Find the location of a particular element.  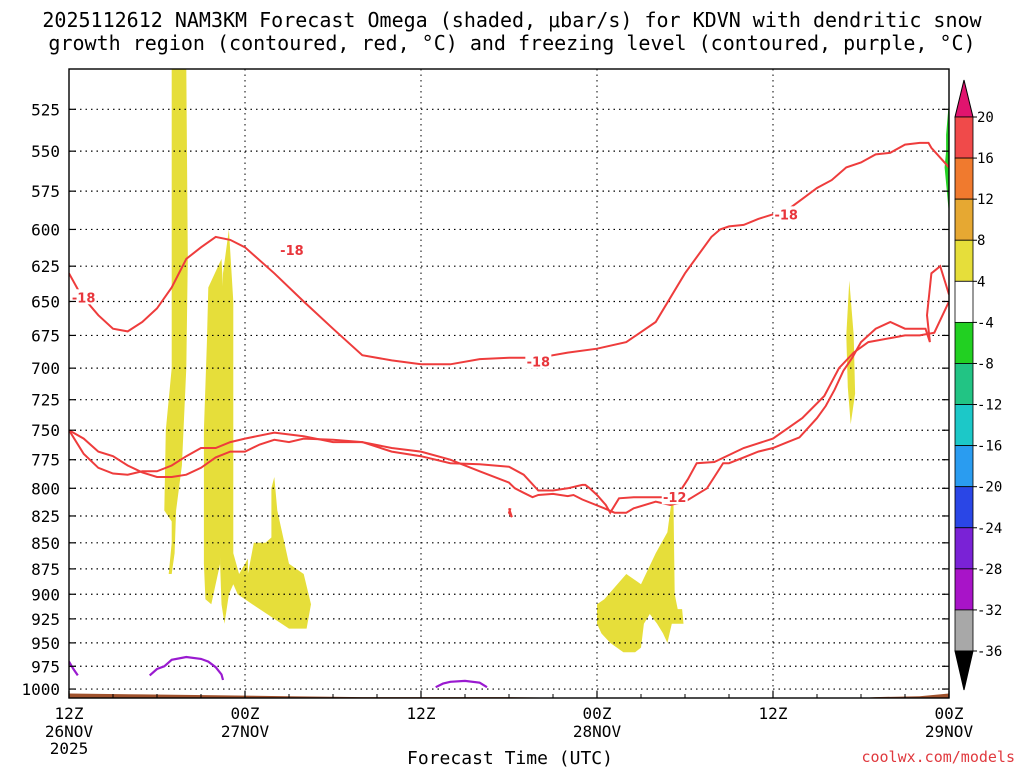

colorbar-label: 20 is located at coordinates (985, 118).